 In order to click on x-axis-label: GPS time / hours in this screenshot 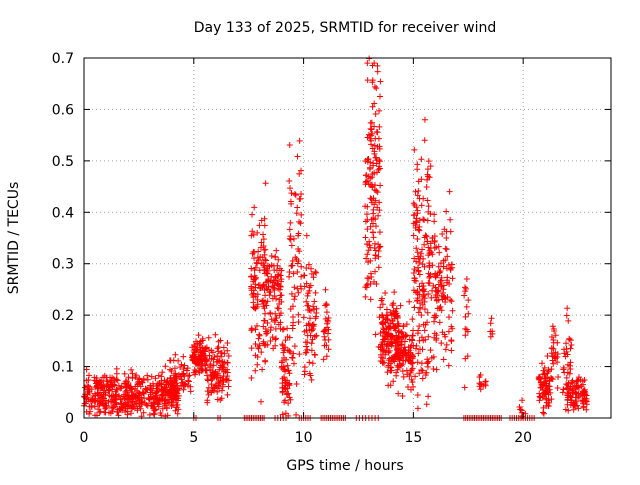, I will do `click(344, 466)`.